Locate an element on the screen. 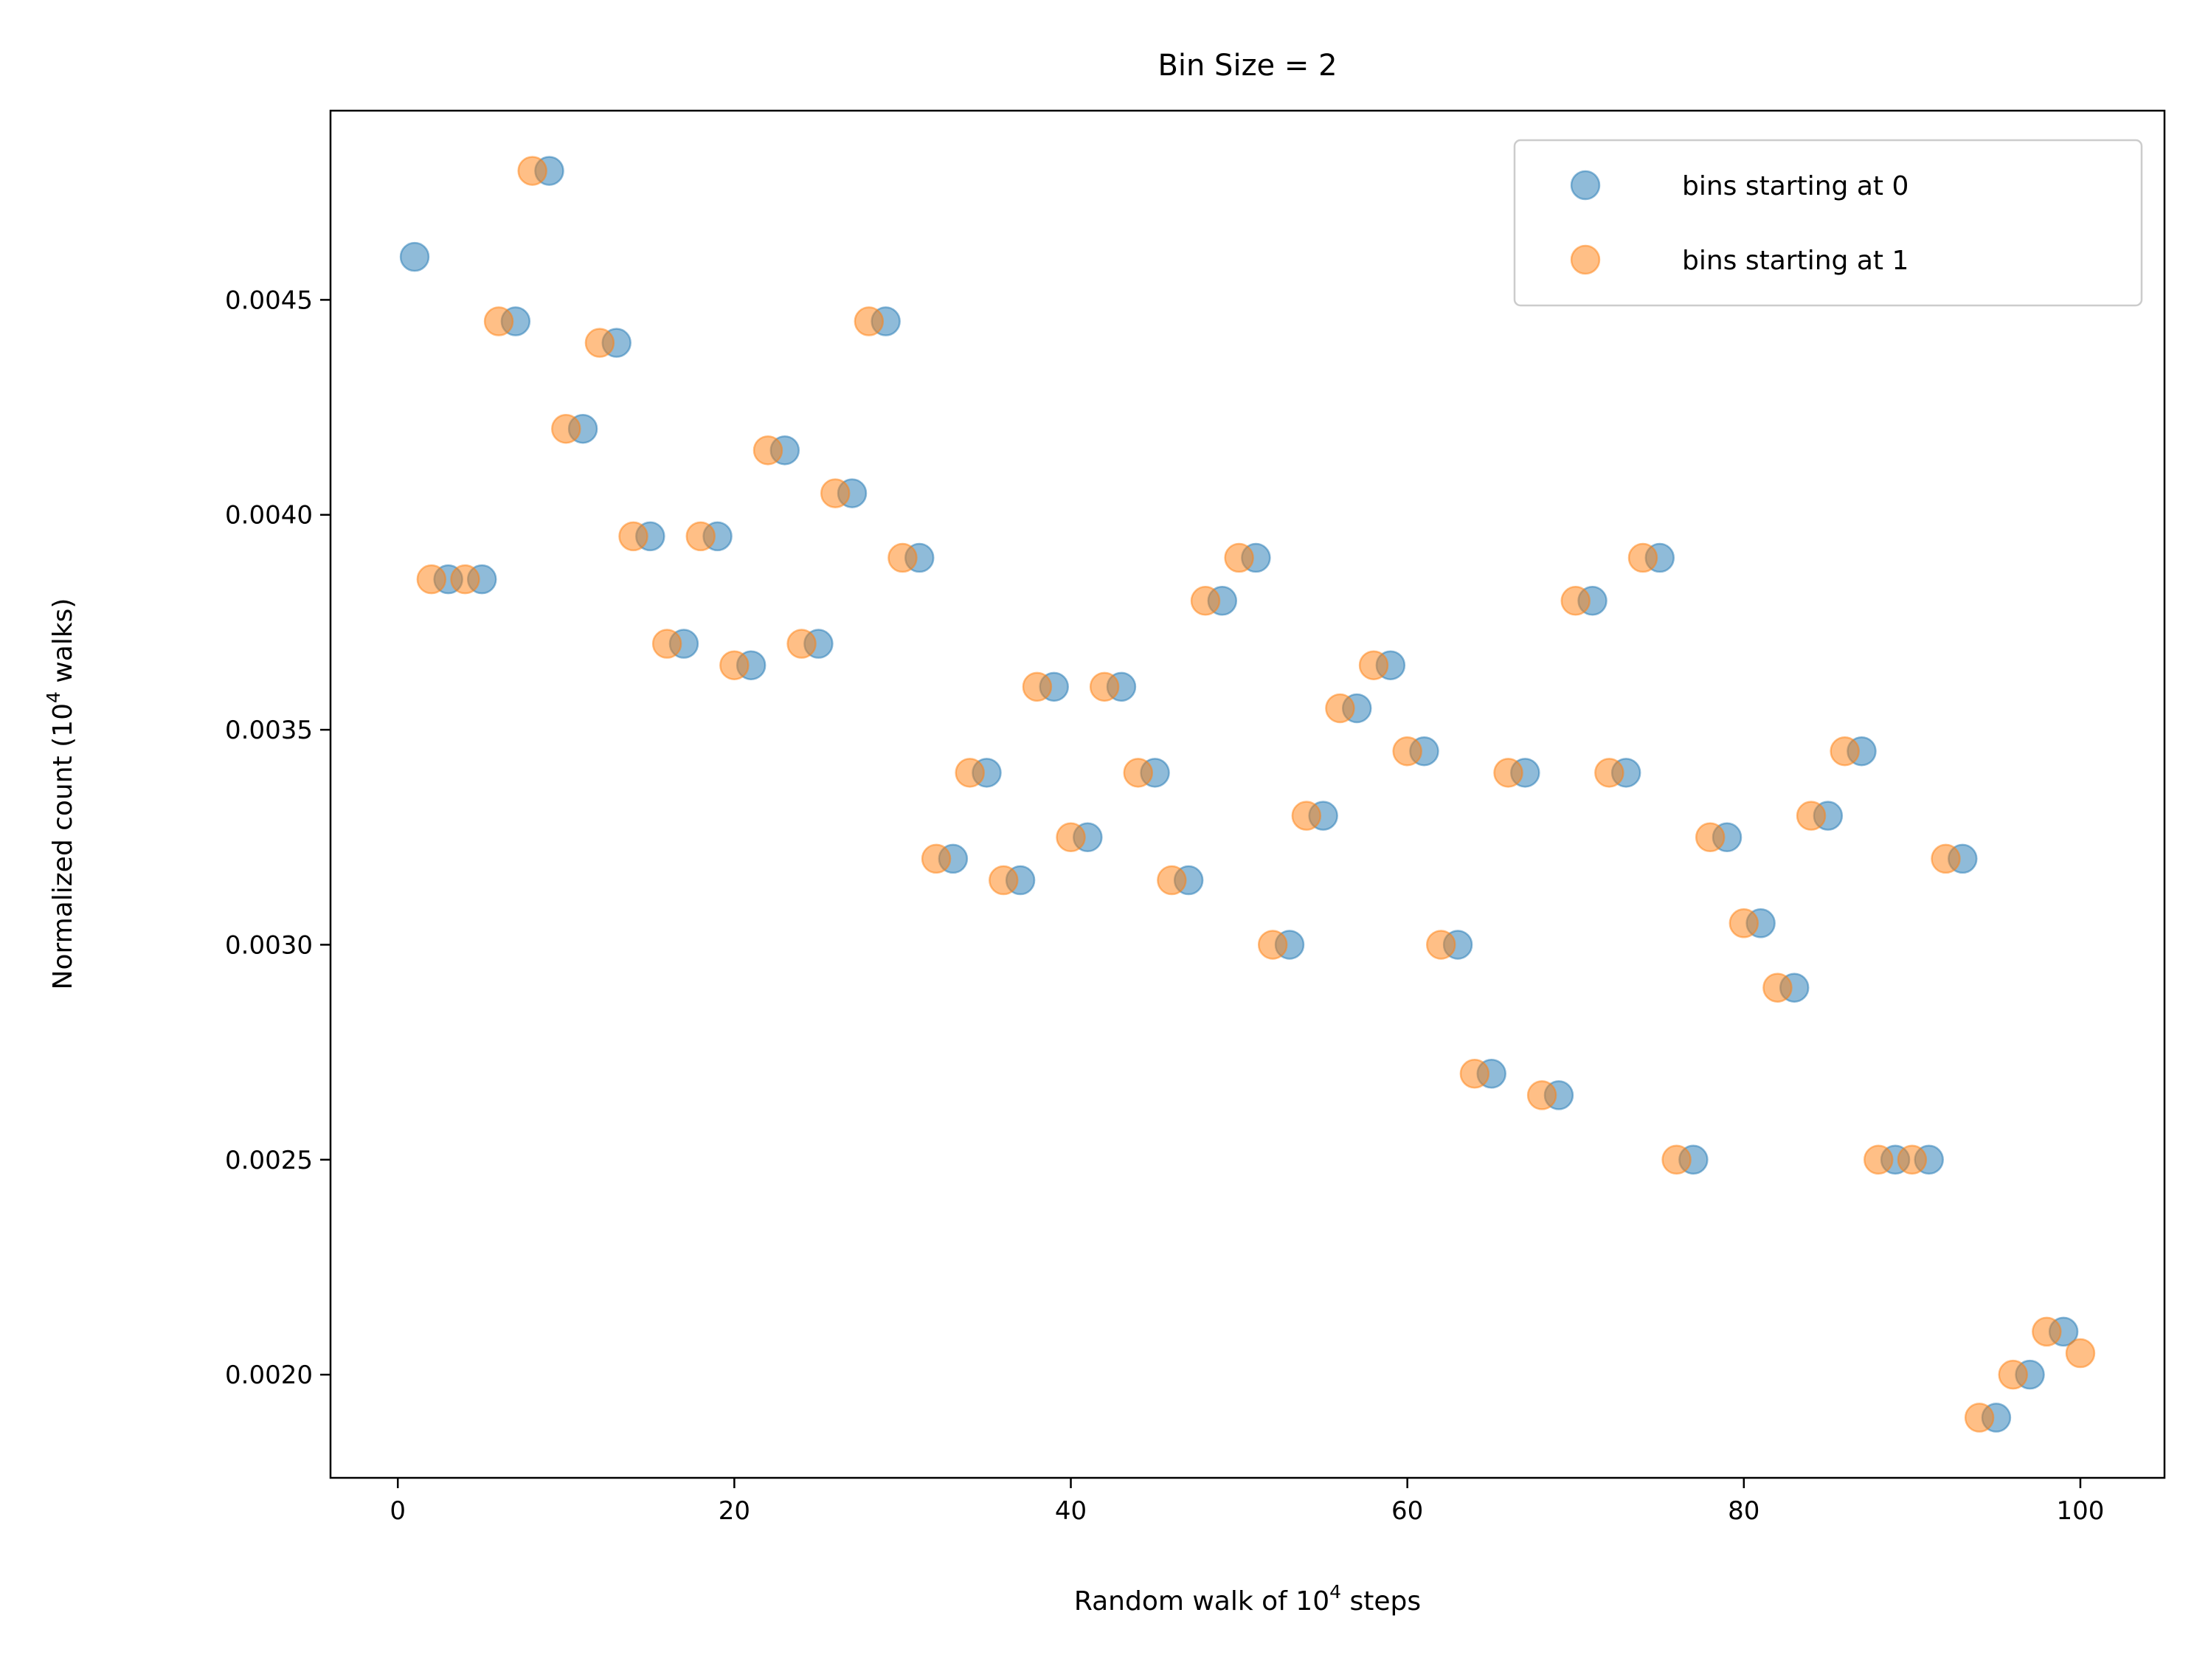 This screenshot has width=2194, height=1680. y-axis-label-base: Normalized count (10 is located at coordinates (63, 846).